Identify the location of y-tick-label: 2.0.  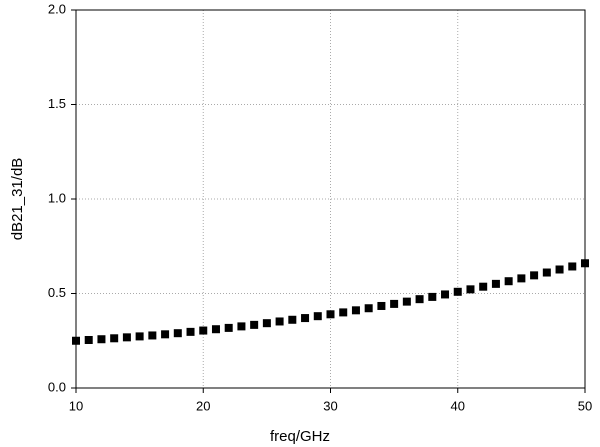
(57, 8).